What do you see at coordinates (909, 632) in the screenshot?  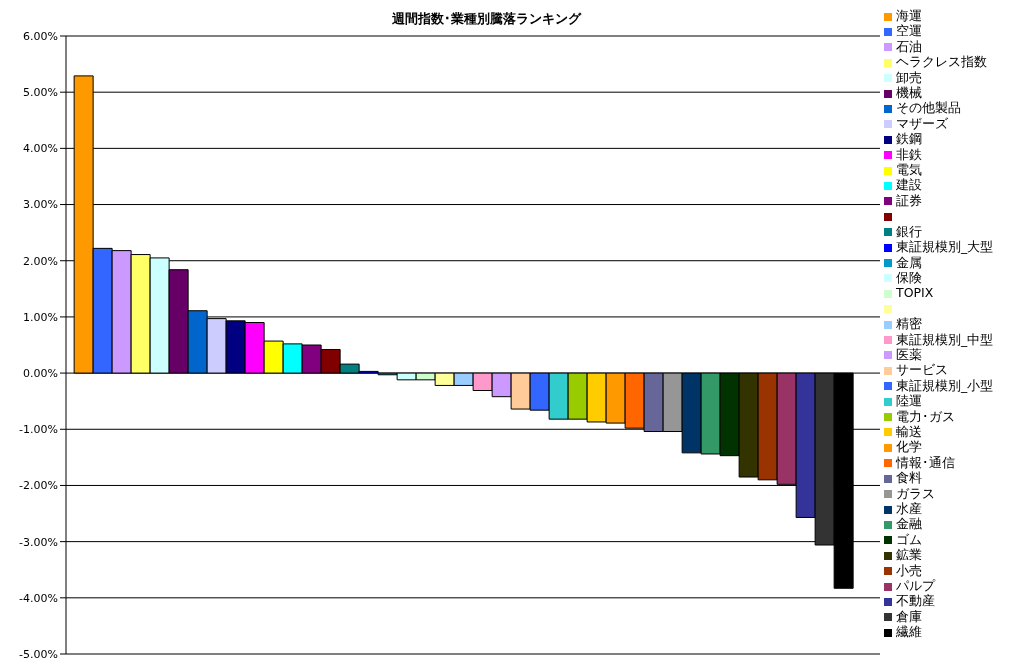 I see `legend-label: 繊維` at bounding box center [909, 632].